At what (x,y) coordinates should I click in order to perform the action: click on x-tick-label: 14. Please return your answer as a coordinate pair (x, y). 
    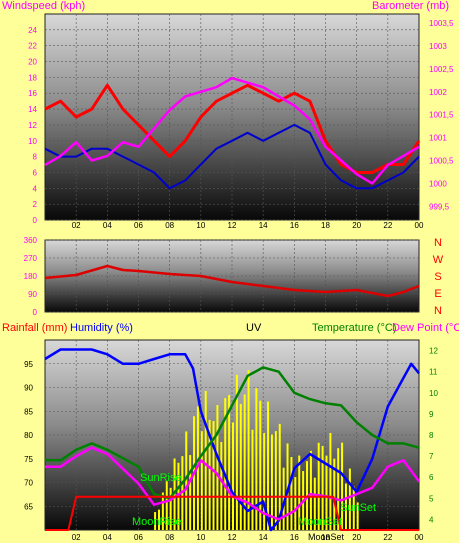
    Looking at the image, I should click on (263, 225).